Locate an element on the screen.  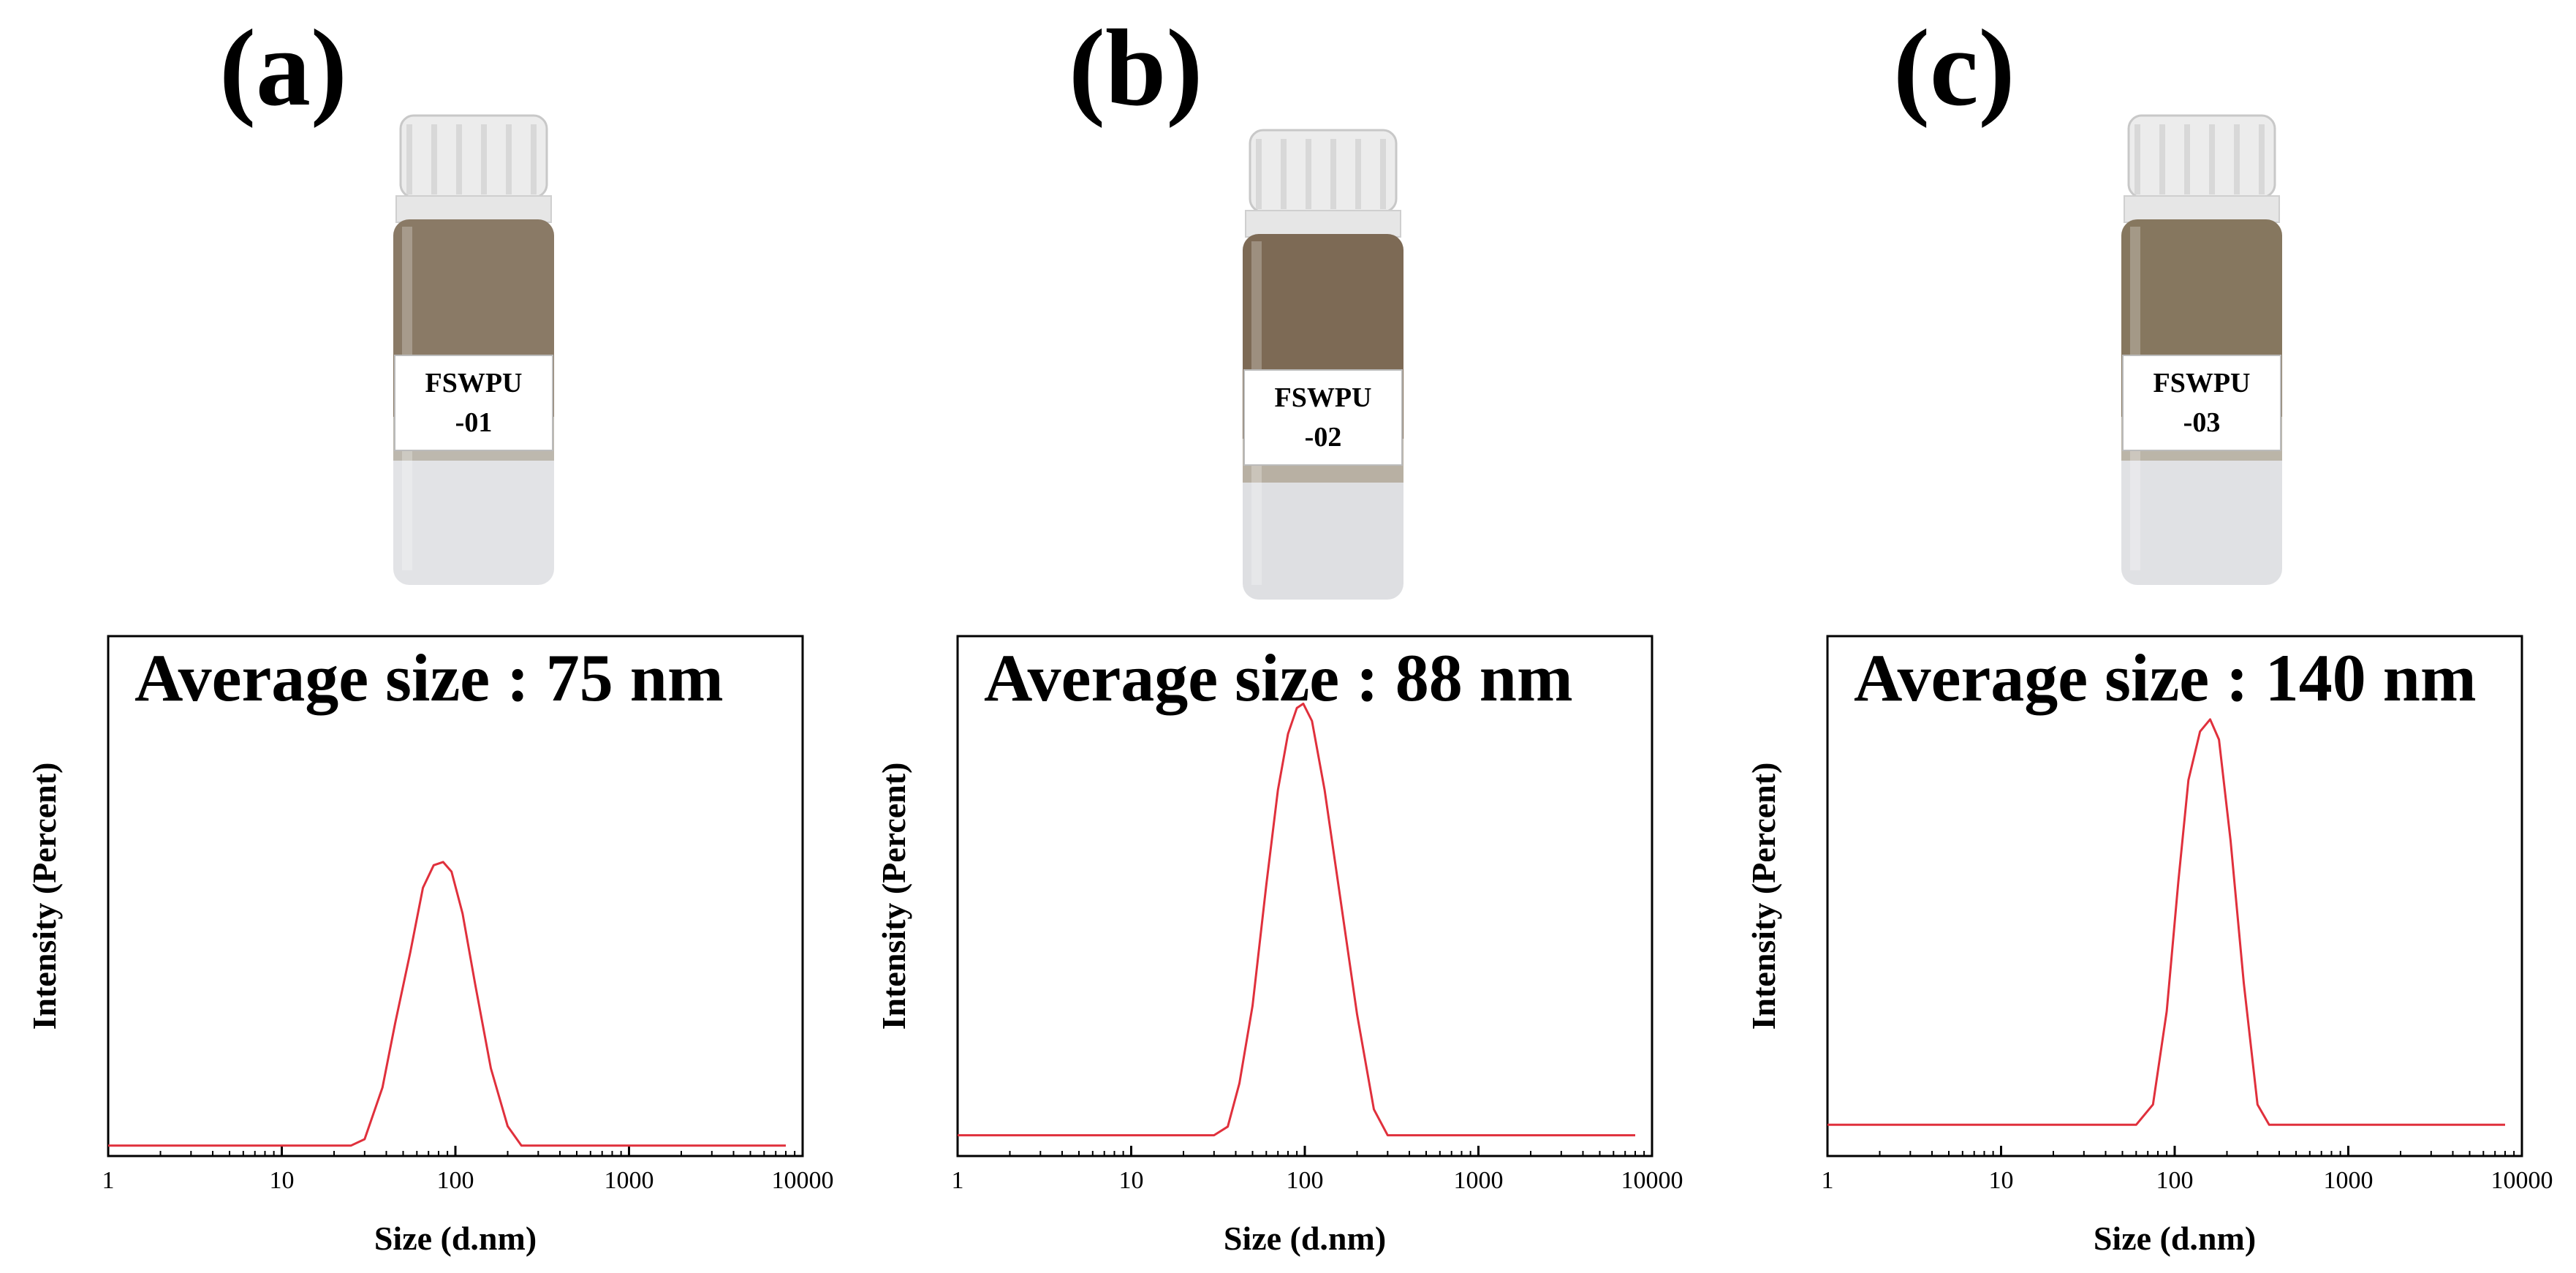
vial-image: FSWPU -03 is located at coordinates (2201, 349).